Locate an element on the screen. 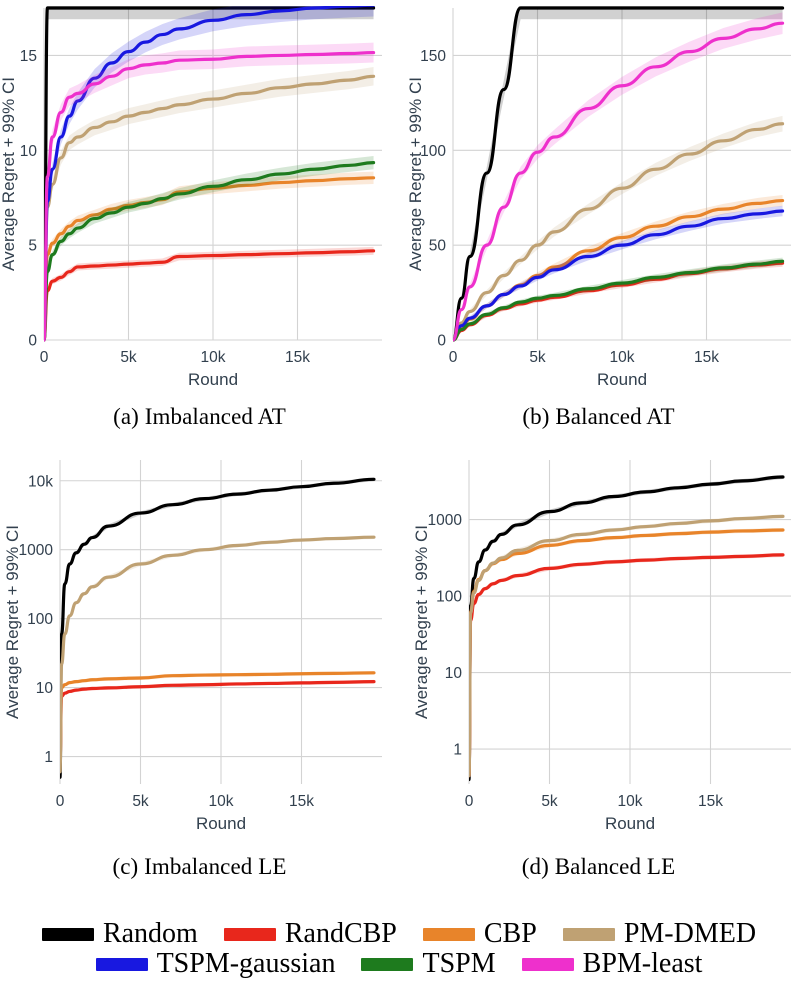  legend-item-randcbp: RandCBP is located at coordinates (310, 933).